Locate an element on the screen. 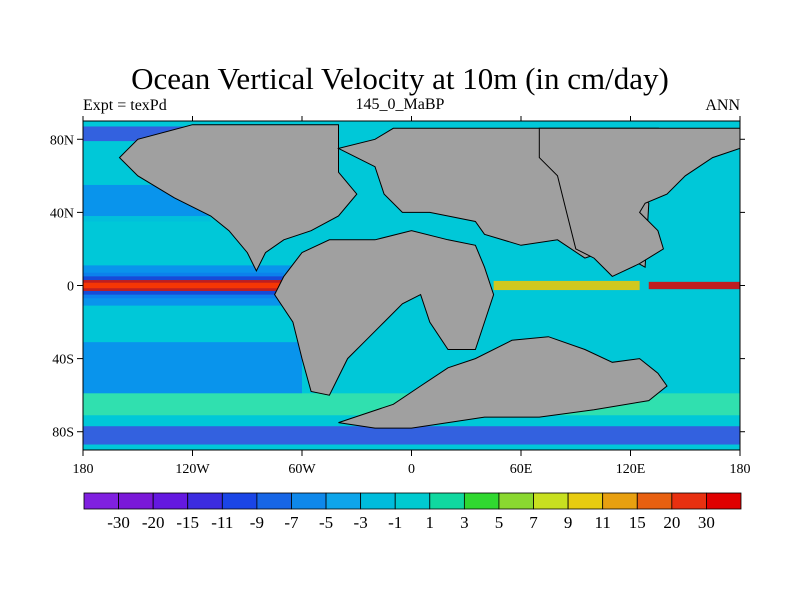  colorbar-label-6: -5 is located at coordinates (326, 522).